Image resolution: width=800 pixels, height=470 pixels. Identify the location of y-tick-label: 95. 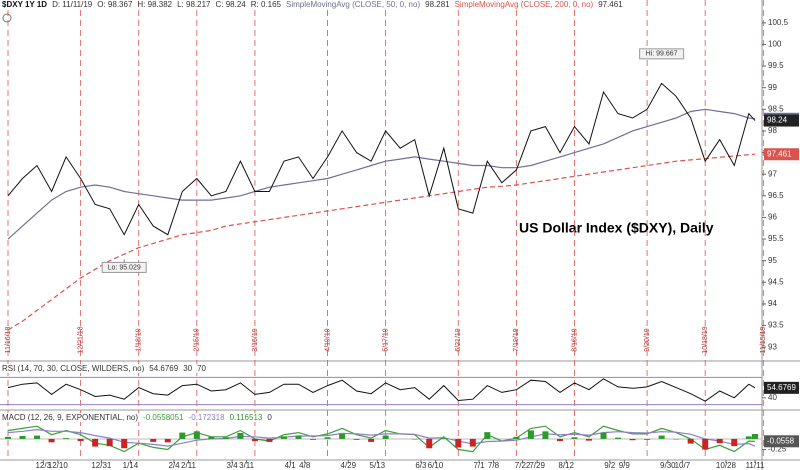
(772, 260).